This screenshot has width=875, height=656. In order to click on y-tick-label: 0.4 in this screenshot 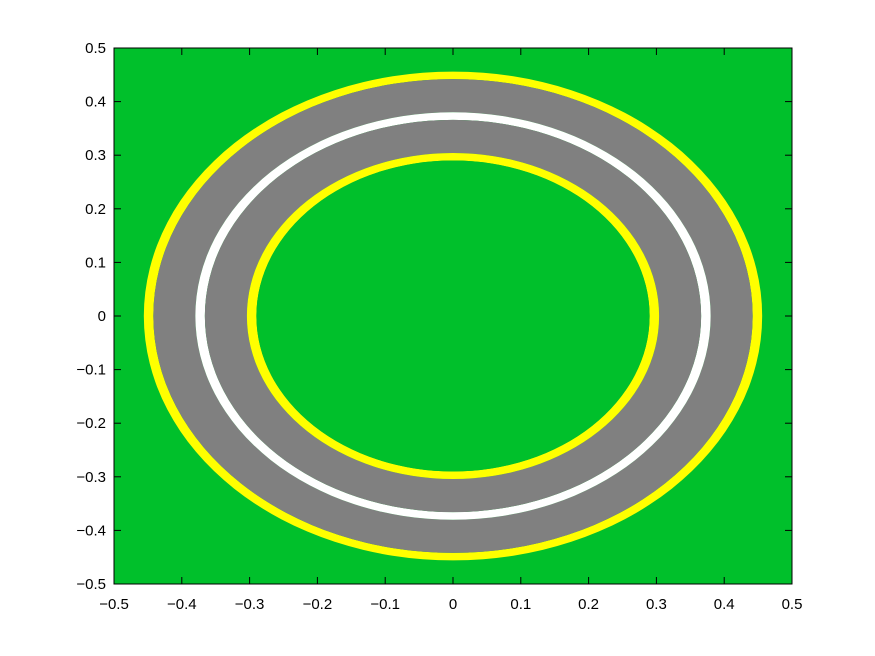, I will do `click(95, 102)`.